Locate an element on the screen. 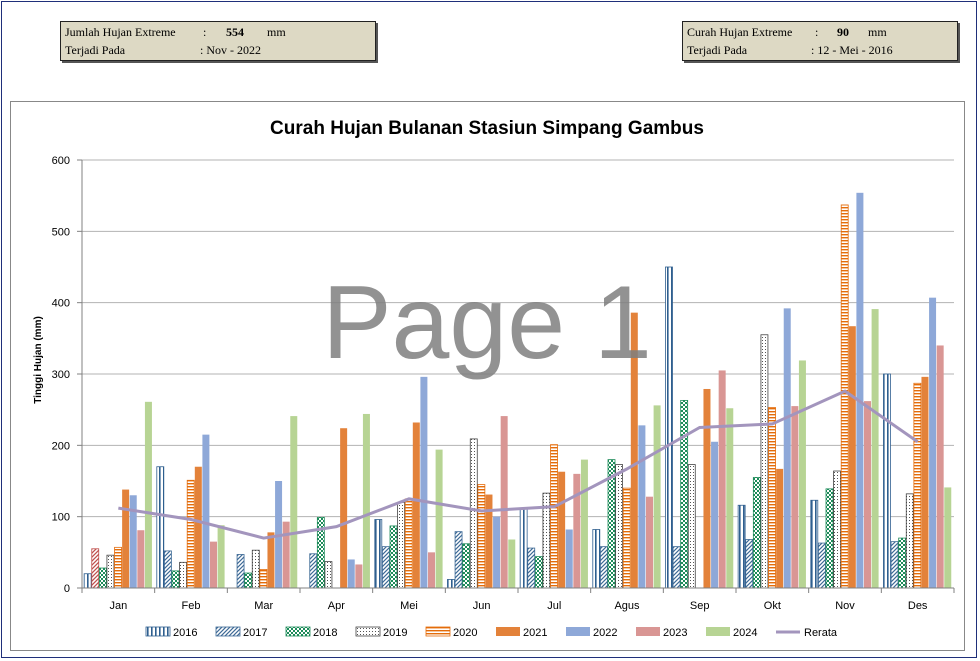  bar-2019-jan is located at coordinates (110, 571).